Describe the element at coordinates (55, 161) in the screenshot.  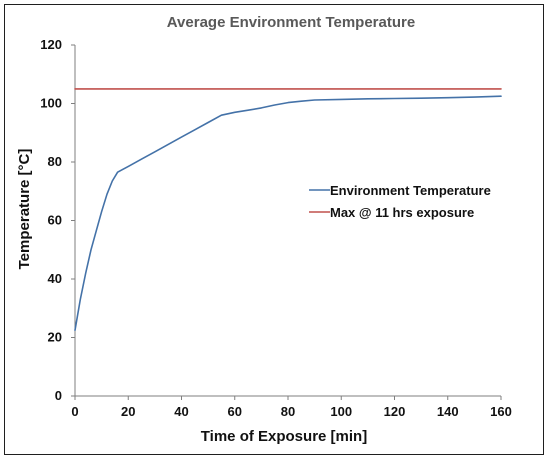
I see `y-tick-label: 80` at that location.